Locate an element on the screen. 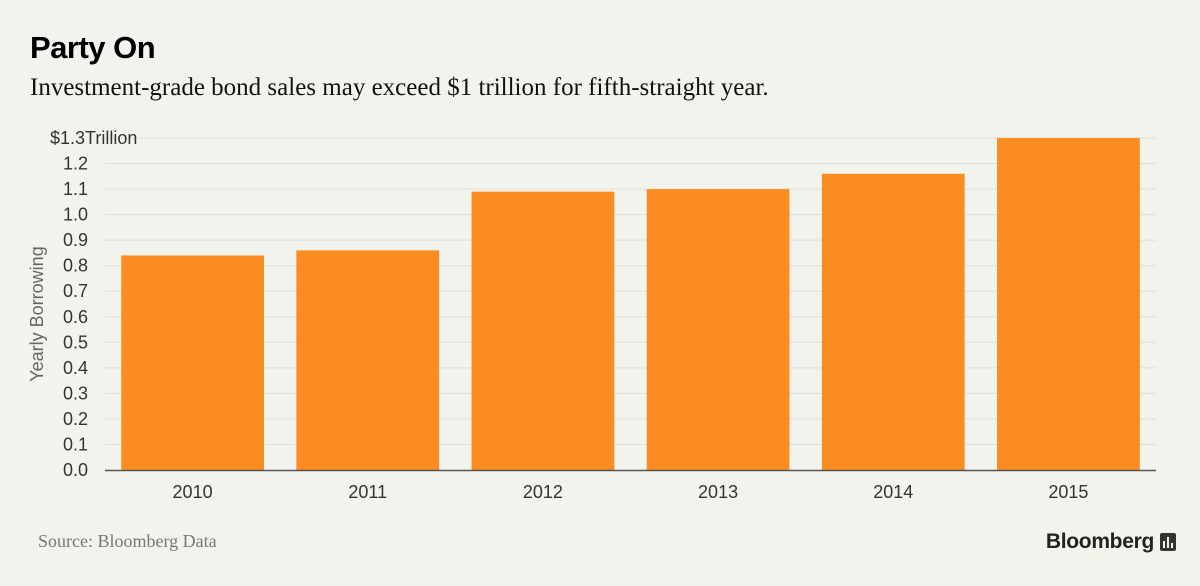 Image resolution: width=1200 pixels, height=586 pixels. brand-name: Bloomberg is located at coordinates (1099, 541).